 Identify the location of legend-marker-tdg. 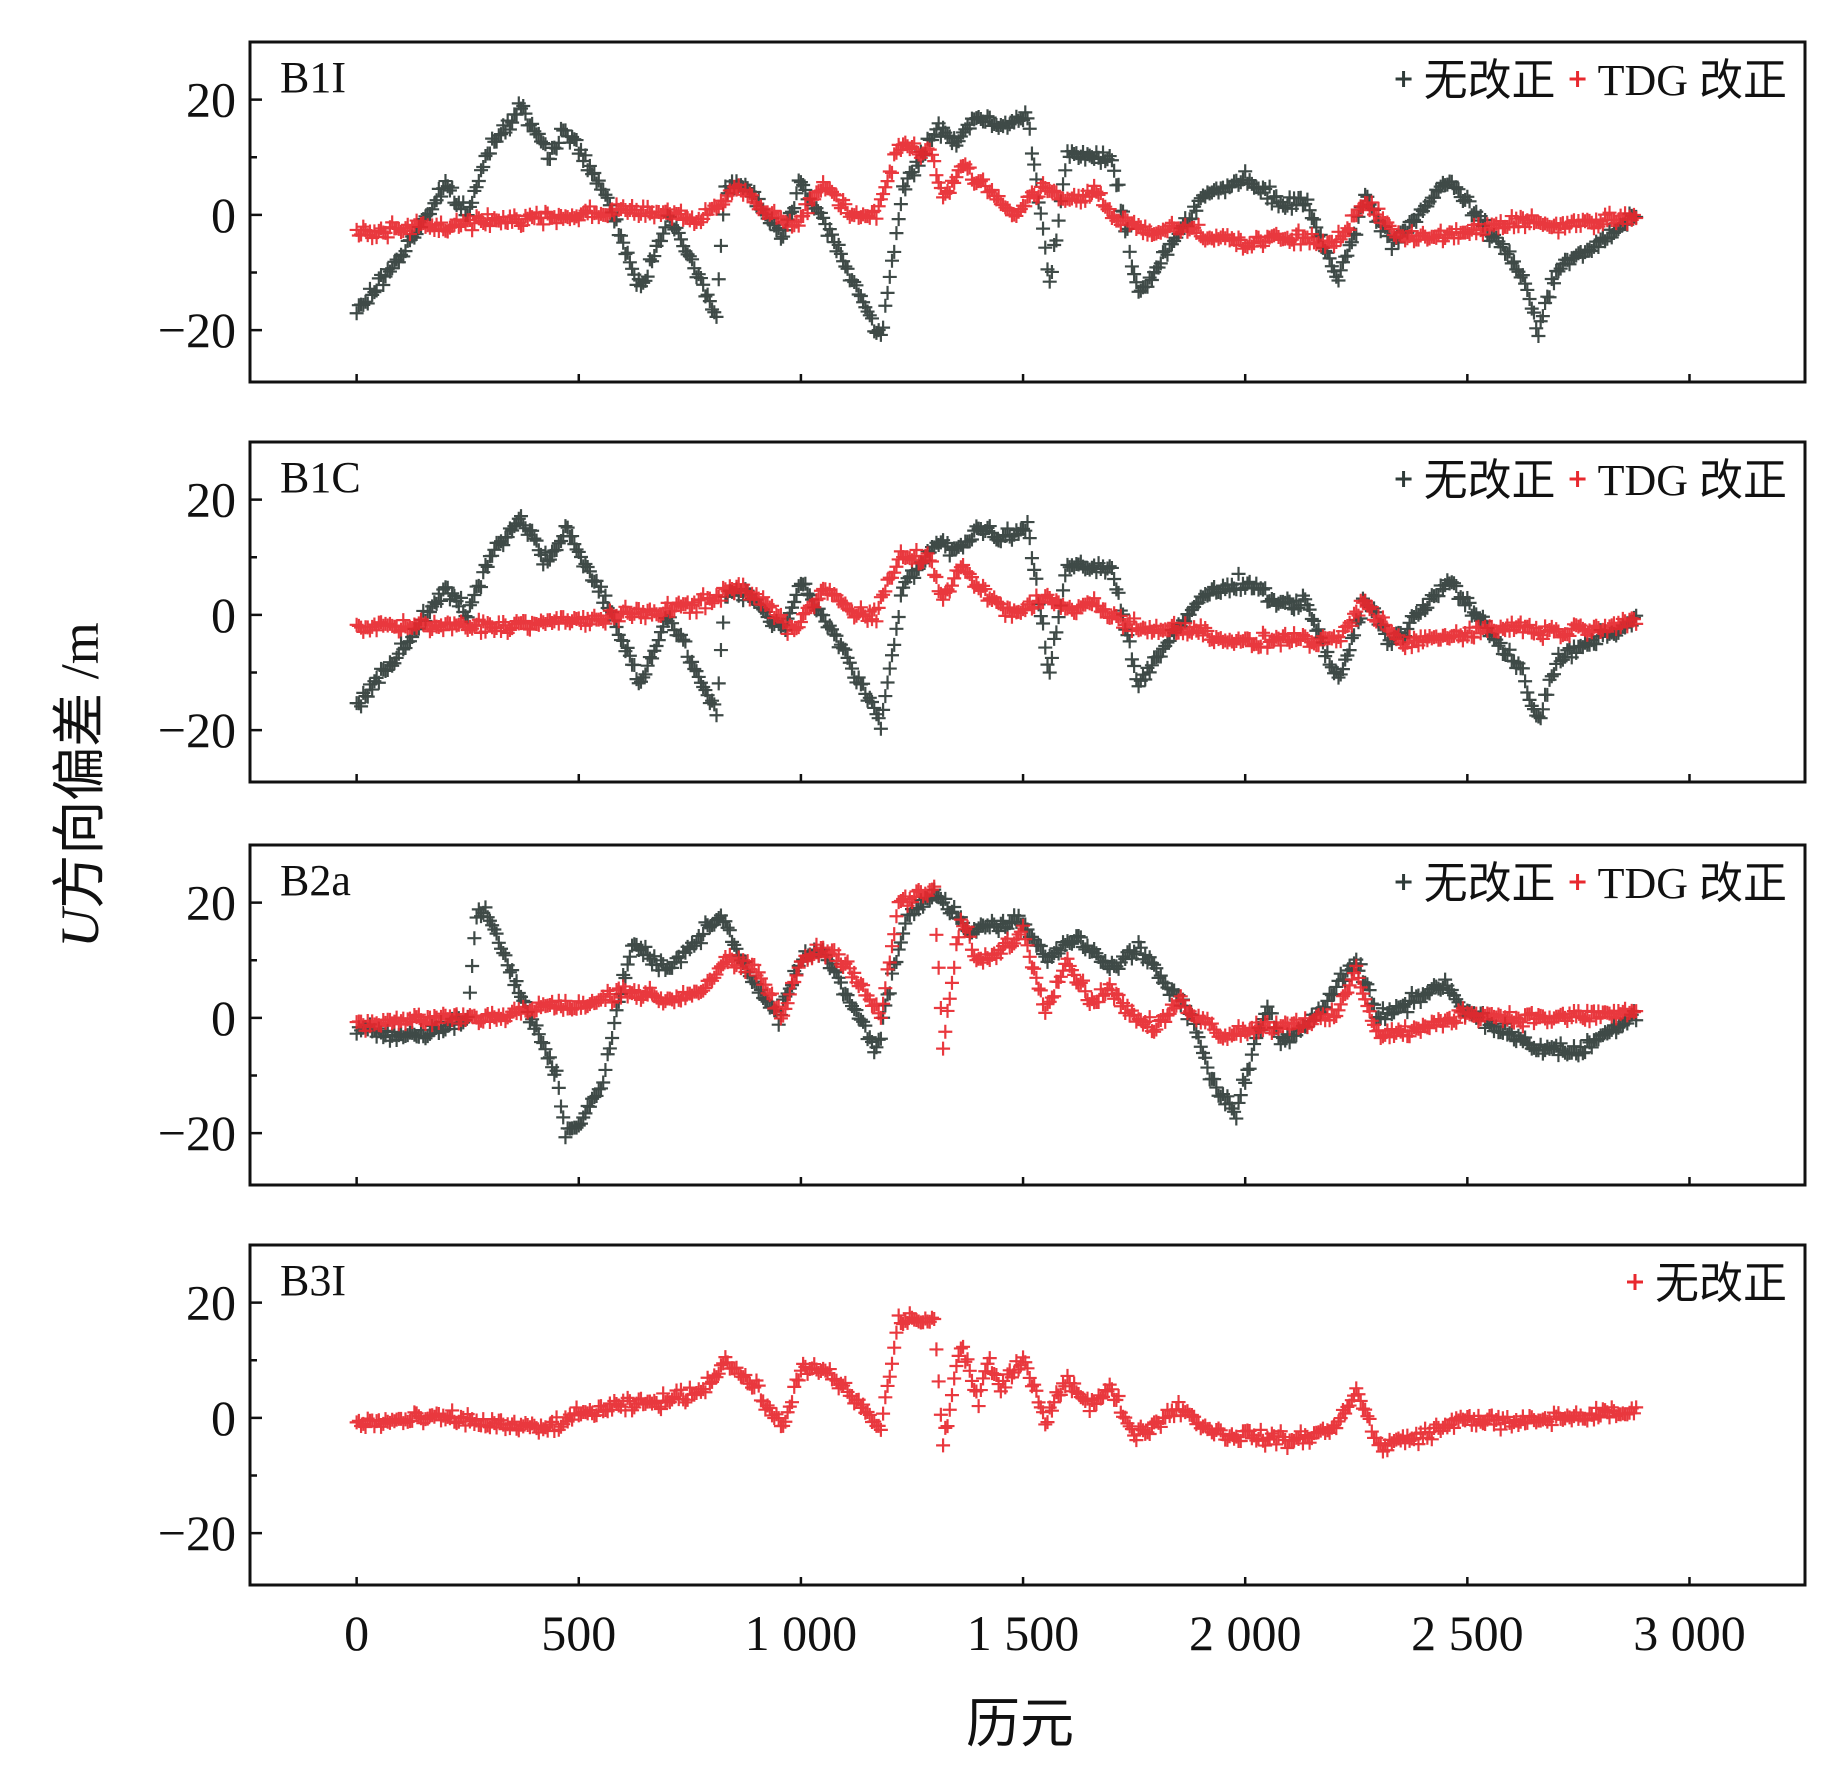
(1577, 79).